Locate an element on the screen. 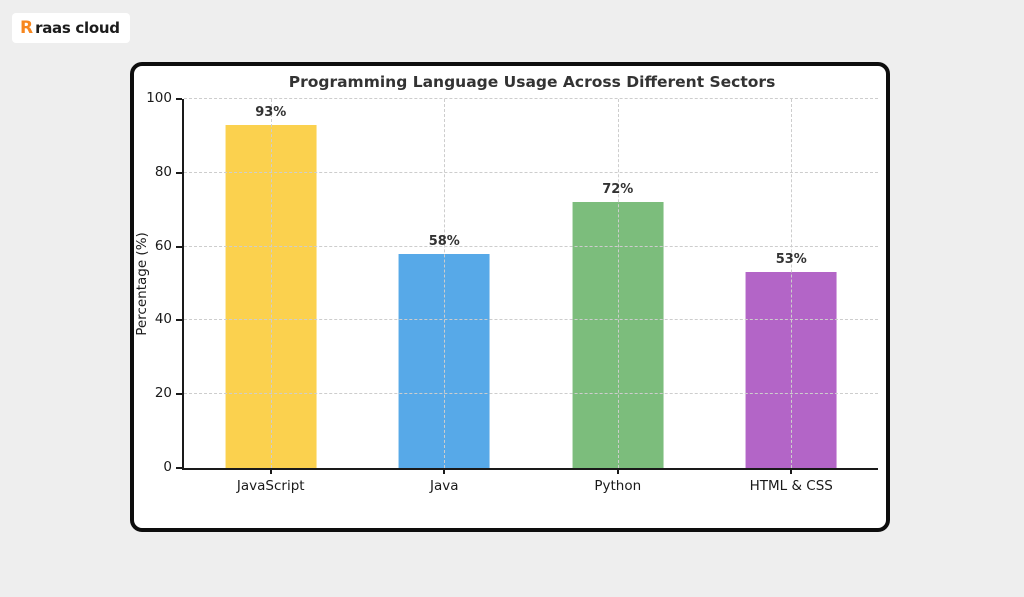 The height and width of the screenshot is (597, 1024). y-tick-label: 0 is located at coordinates (167, 467).